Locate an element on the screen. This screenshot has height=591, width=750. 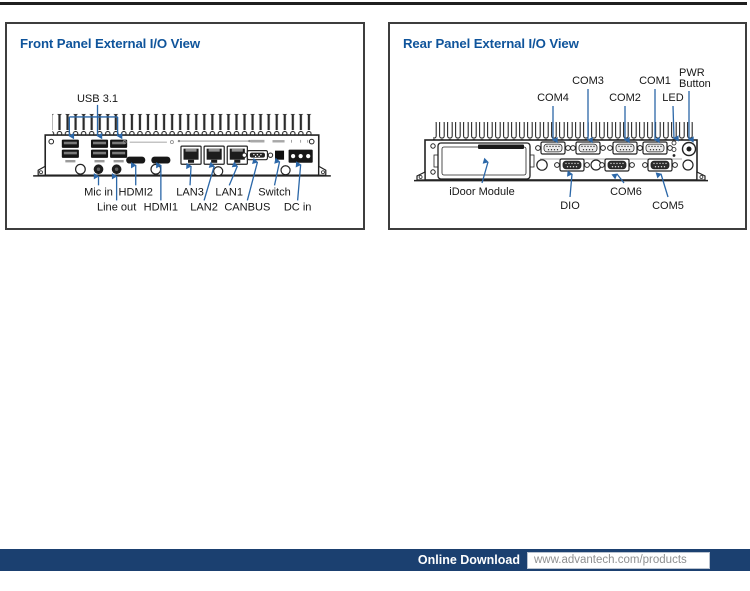
com4-port is located at coordinates (553, 148).